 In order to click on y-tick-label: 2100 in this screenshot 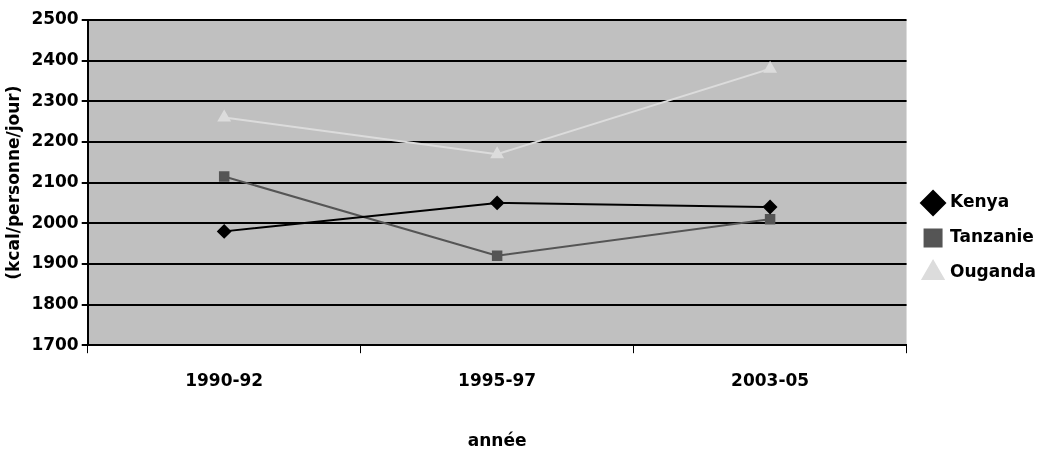, I will do `click(55, 181)`.